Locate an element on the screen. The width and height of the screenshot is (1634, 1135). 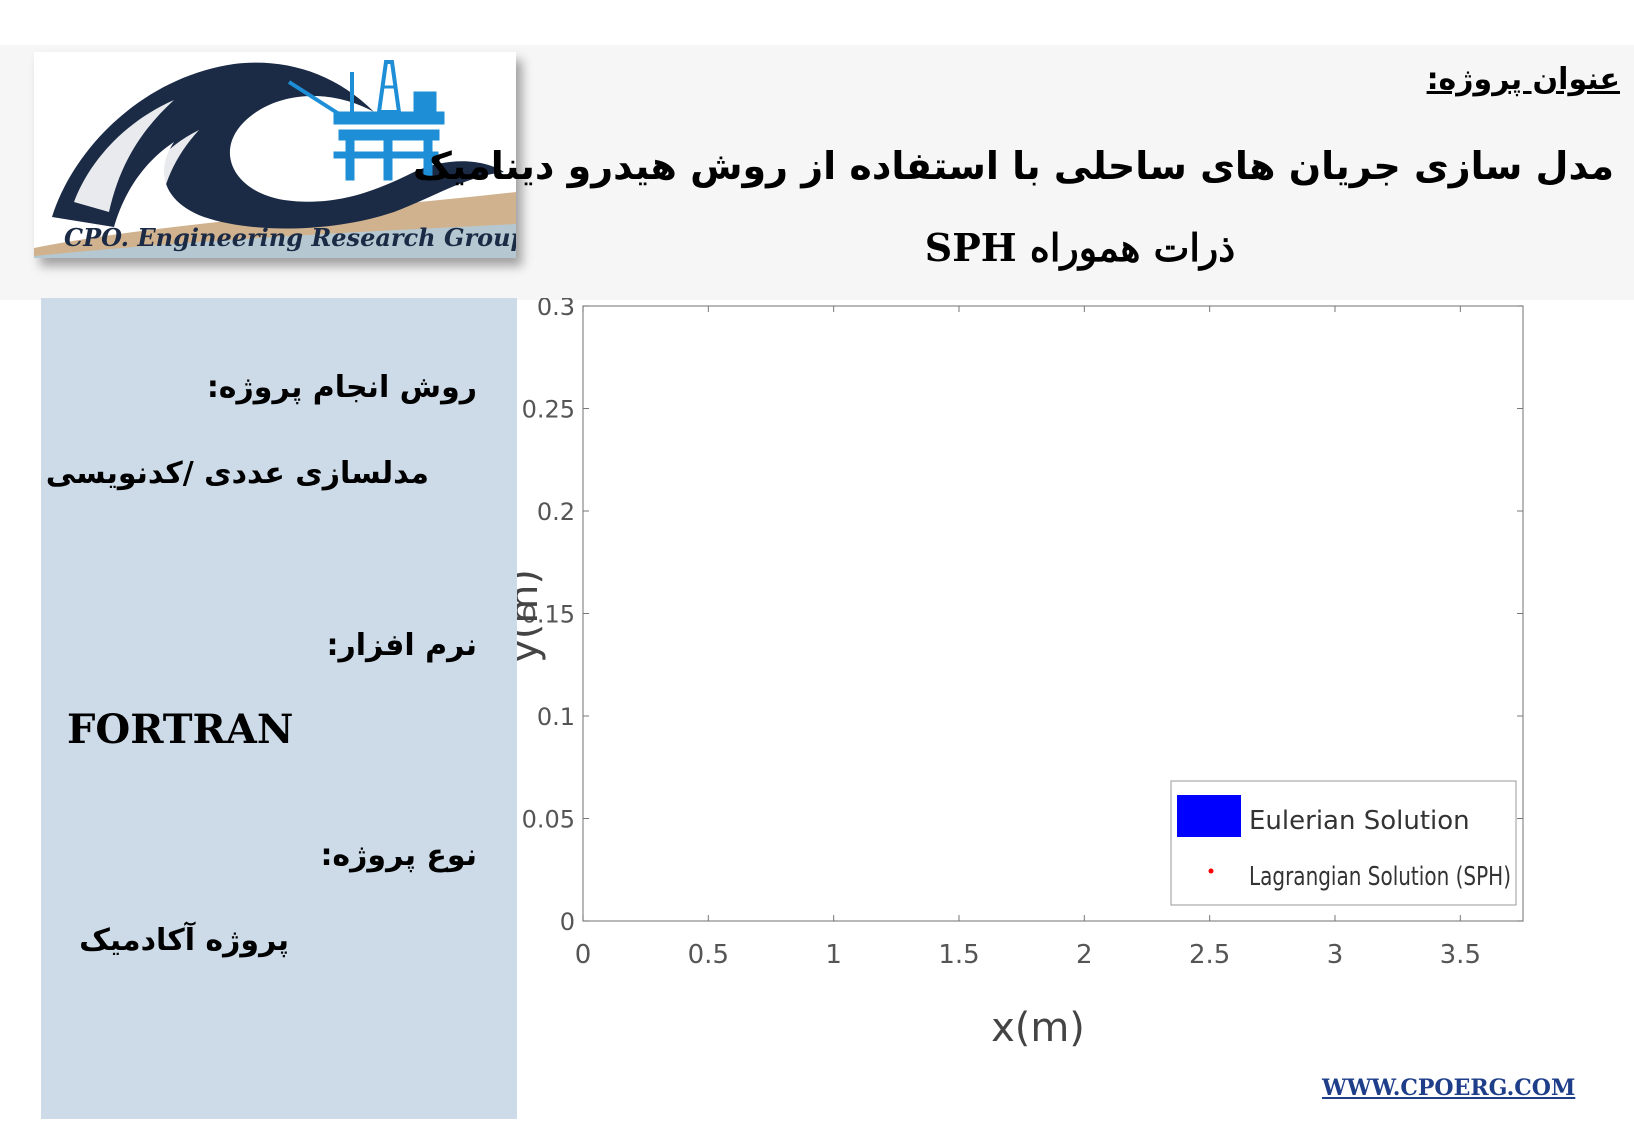
project-type-value: پروژه آکادمیک is located at coordinates (184, 940).